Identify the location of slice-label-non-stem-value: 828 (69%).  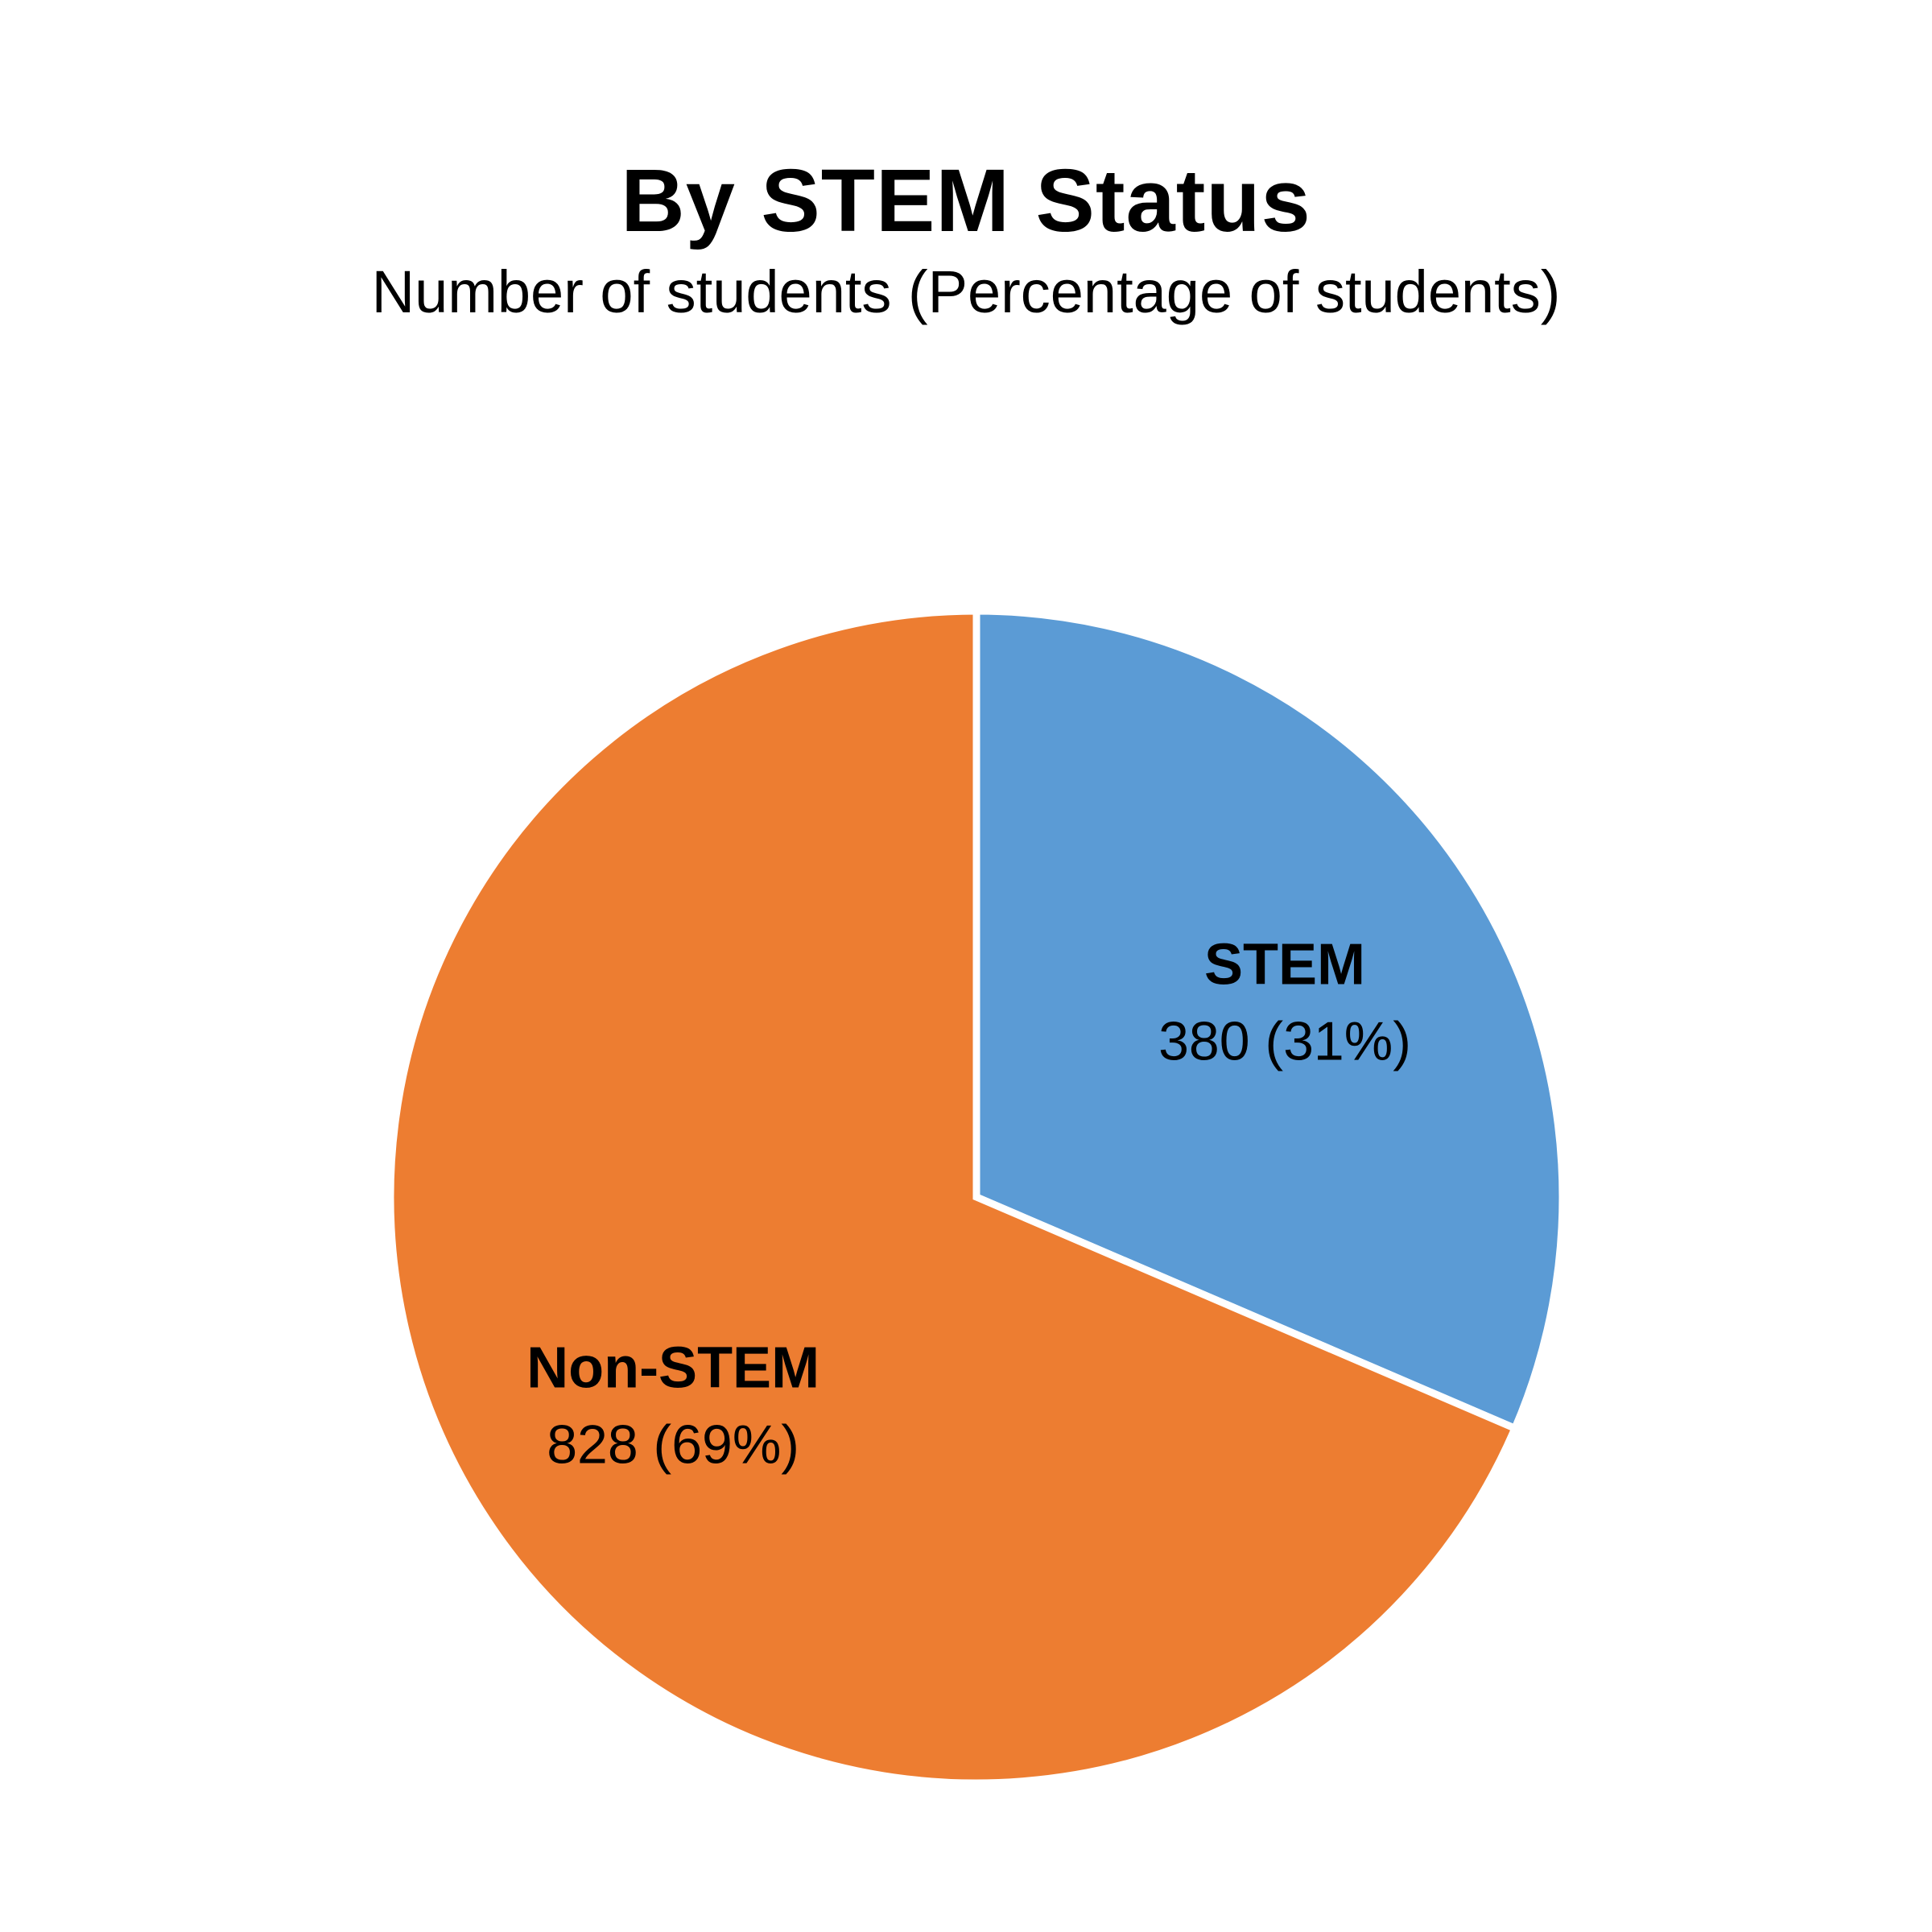
(673, 1444).